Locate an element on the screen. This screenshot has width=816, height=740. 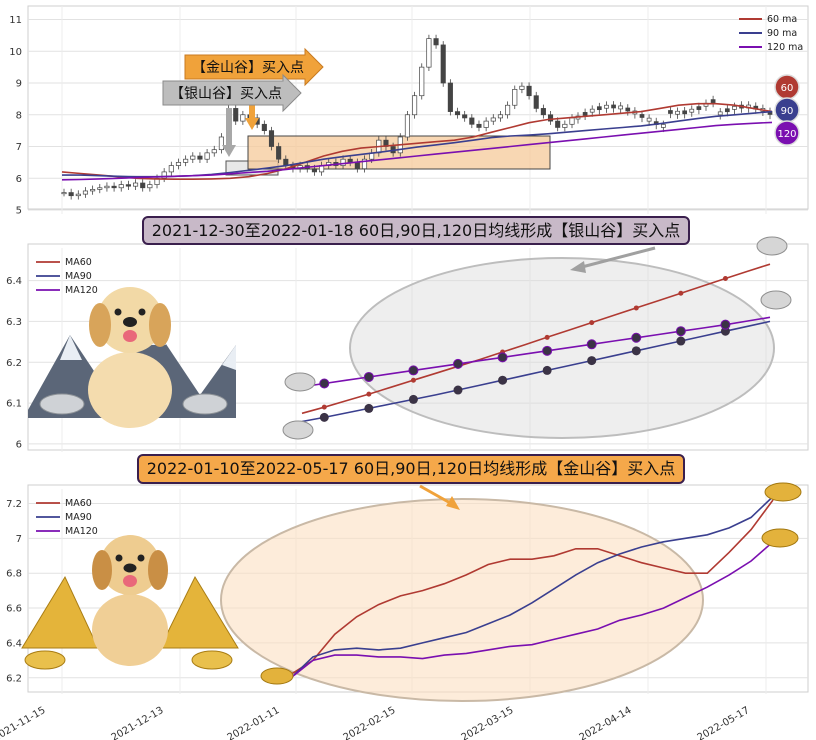
silver-pointer-line is located at coordinates (616, 258).